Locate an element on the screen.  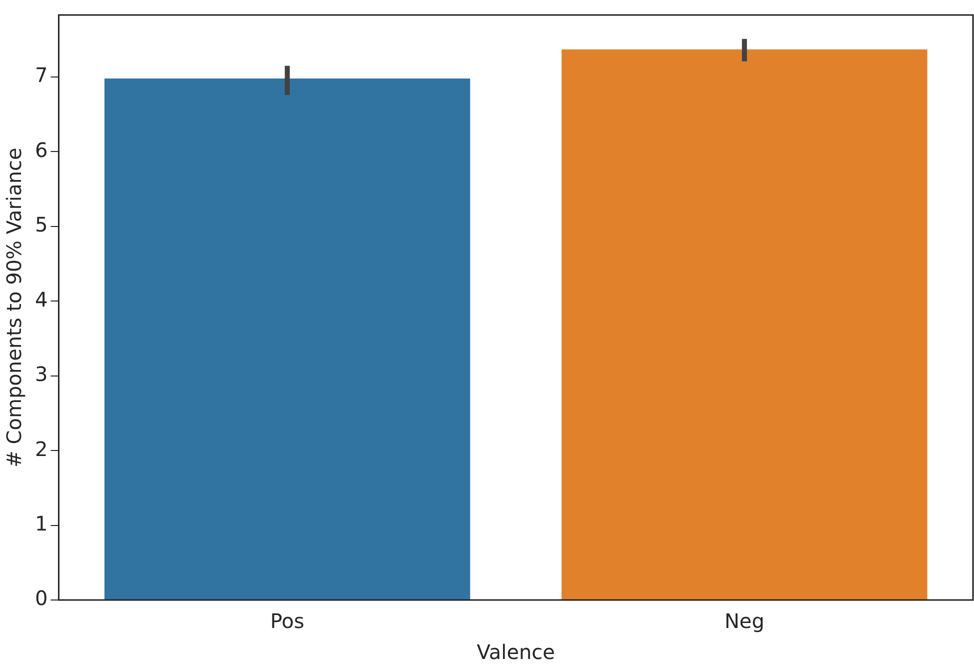
x-tick-label: Neg is located at coordinates (744, 621).